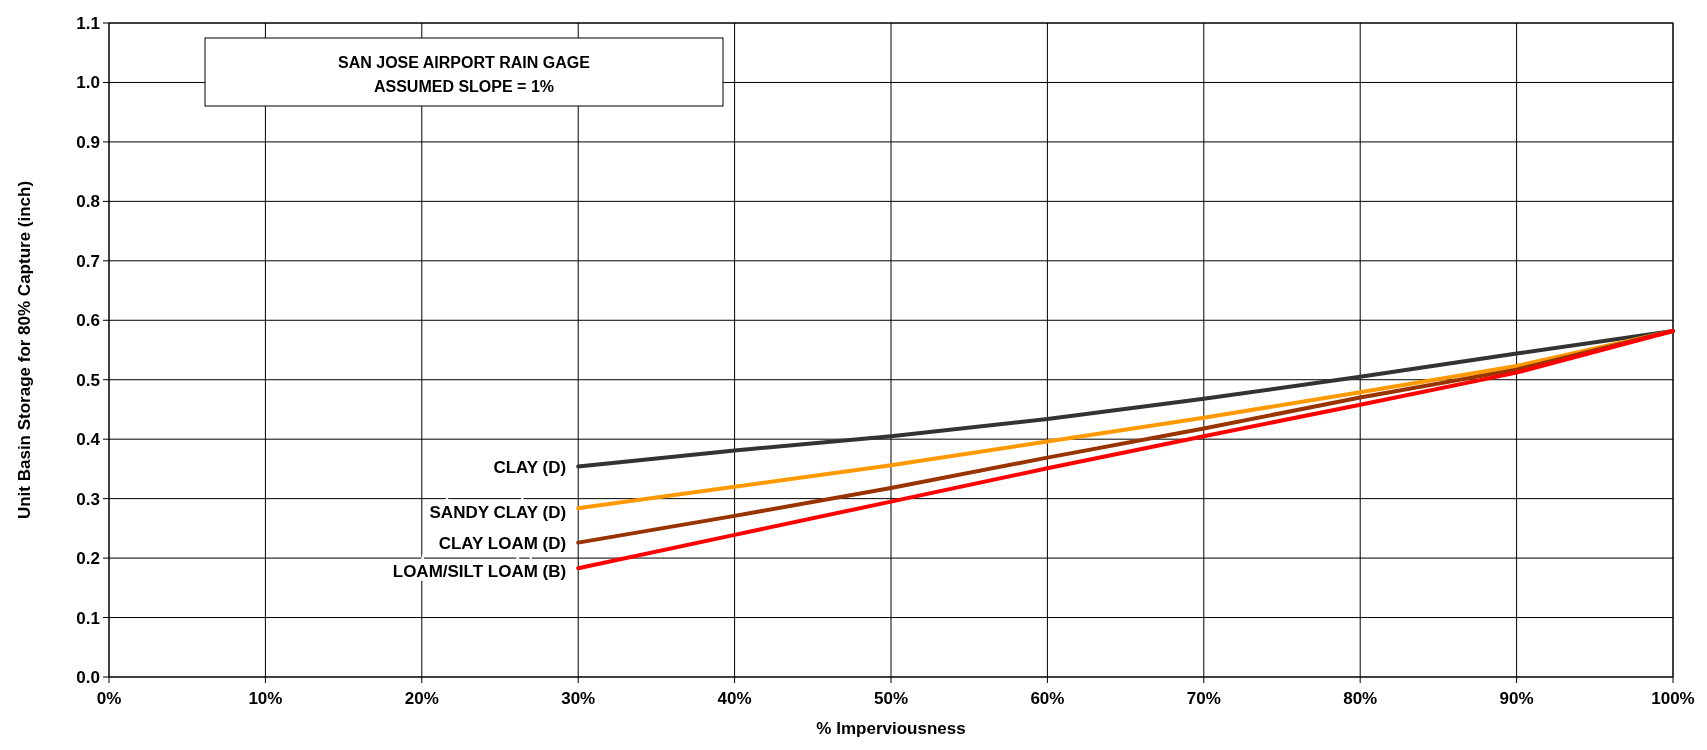 The height and width of the screenshot is (750, 1707). Describe the element at coordinates (734, 698) in the screenshot. I see `x-tick-label: 40%` at that location.